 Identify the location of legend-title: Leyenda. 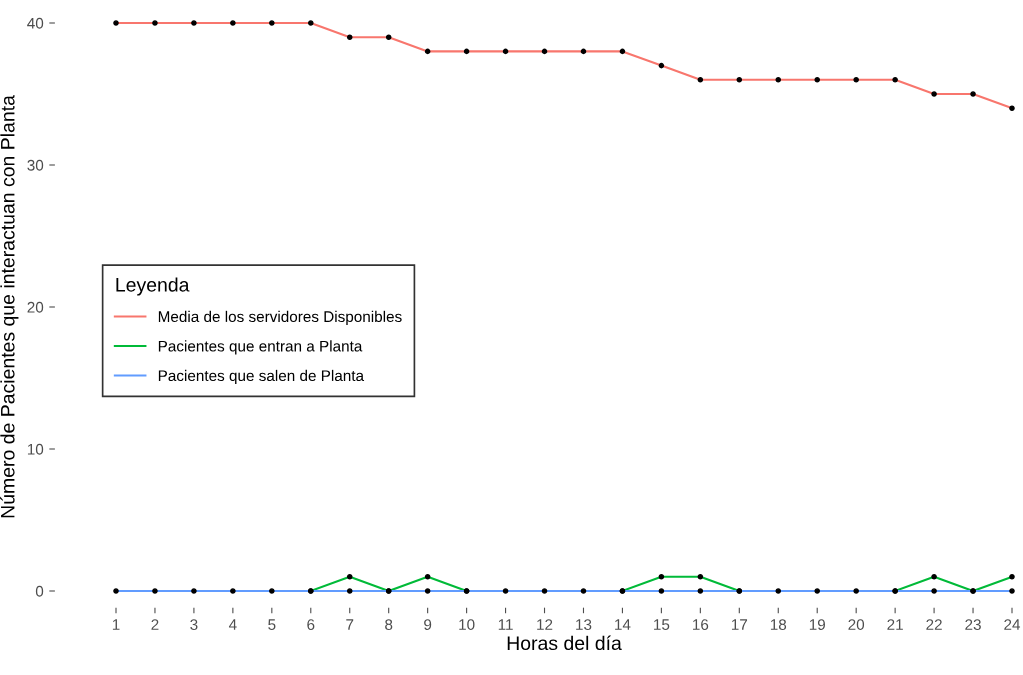
(153, 286).